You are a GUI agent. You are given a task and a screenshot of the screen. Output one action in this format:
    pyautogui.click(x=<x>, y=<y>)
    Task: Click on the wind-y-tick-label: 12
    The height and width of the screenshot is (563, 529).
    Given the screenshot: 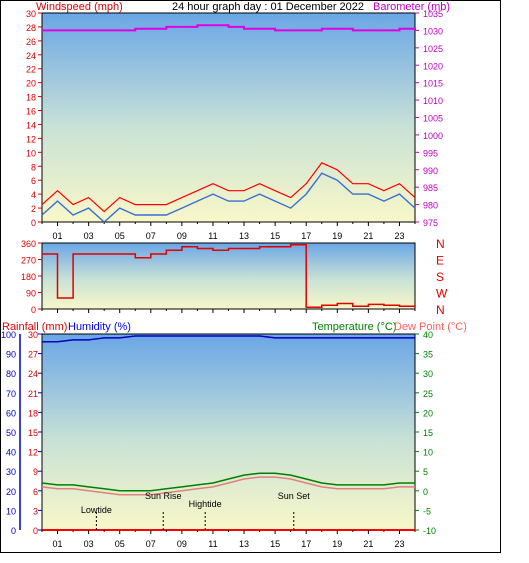 What is the action you would take?
    pyautogui.click(x=31, y=139)
    